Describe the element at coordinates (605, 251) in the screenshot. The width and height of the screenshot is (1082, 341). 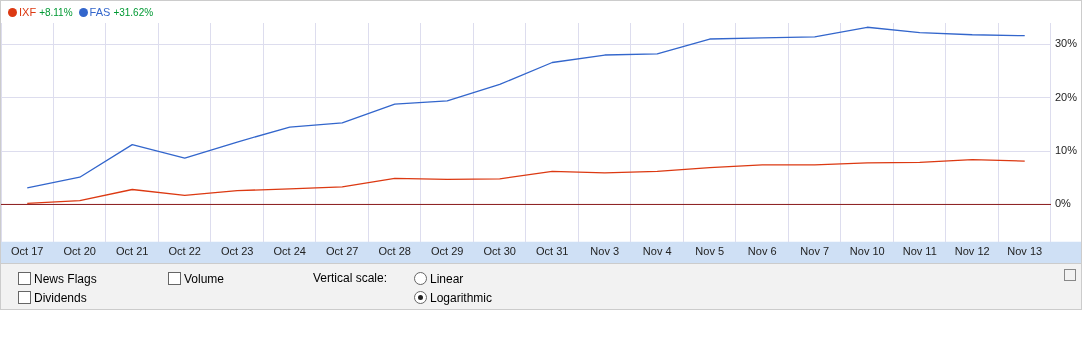
I see `x-tick-label: Nov 3` at that location.